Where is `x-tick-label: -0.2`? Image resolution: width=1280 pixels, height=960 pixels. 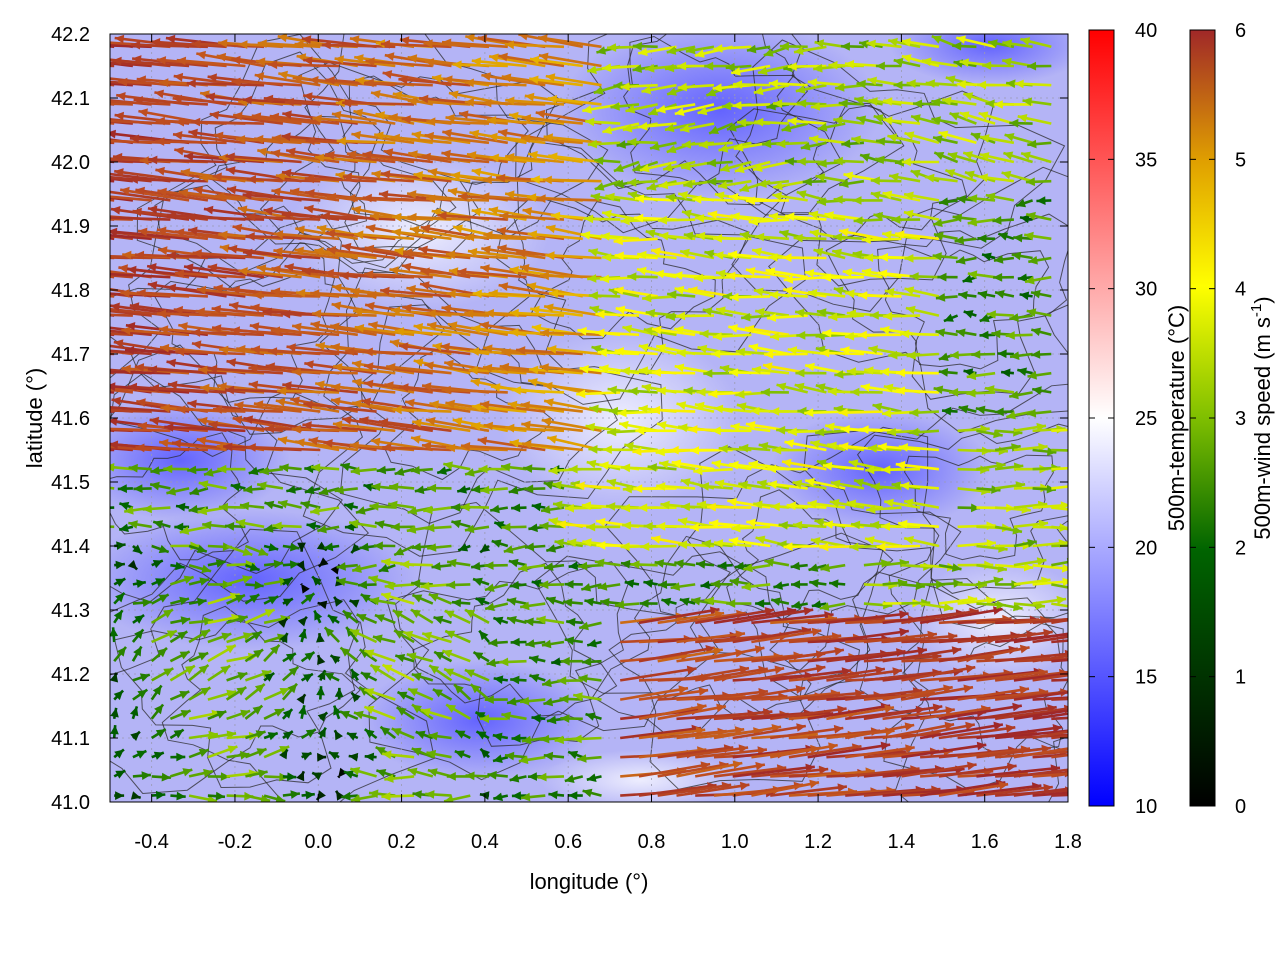
x-tick-label: -0.2 is located at coordinates (235, 842).